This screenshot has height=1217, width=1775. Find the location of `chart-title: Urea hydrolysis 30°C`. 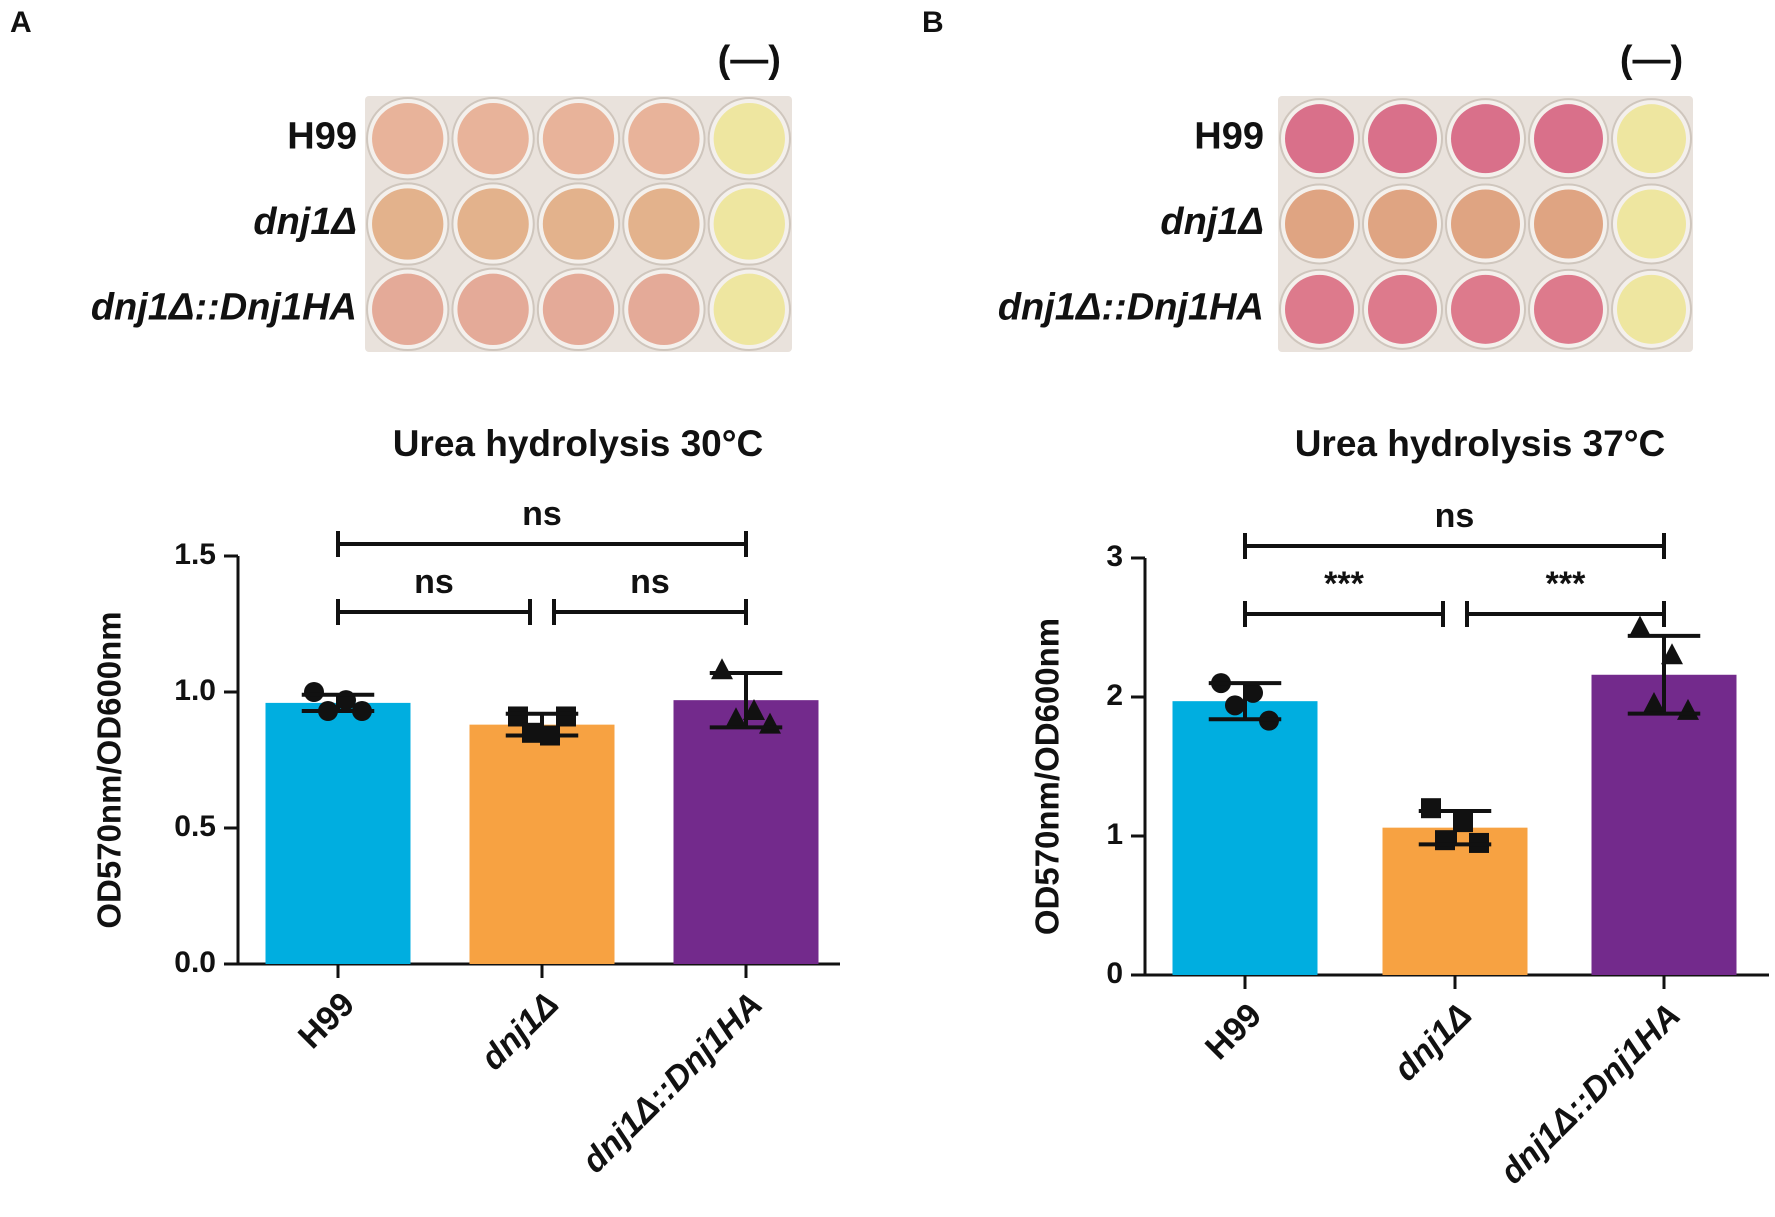

chart-title: Urea hydrolysis 30°C is located at coordinates (578, 443).